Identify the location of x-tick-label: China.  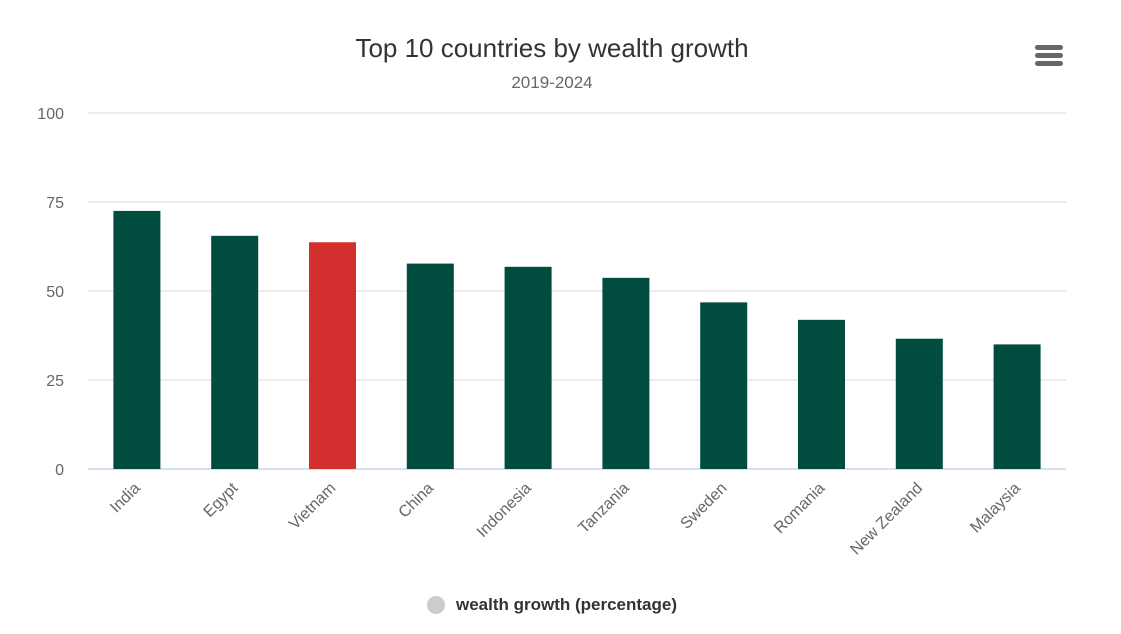
(417, 501).